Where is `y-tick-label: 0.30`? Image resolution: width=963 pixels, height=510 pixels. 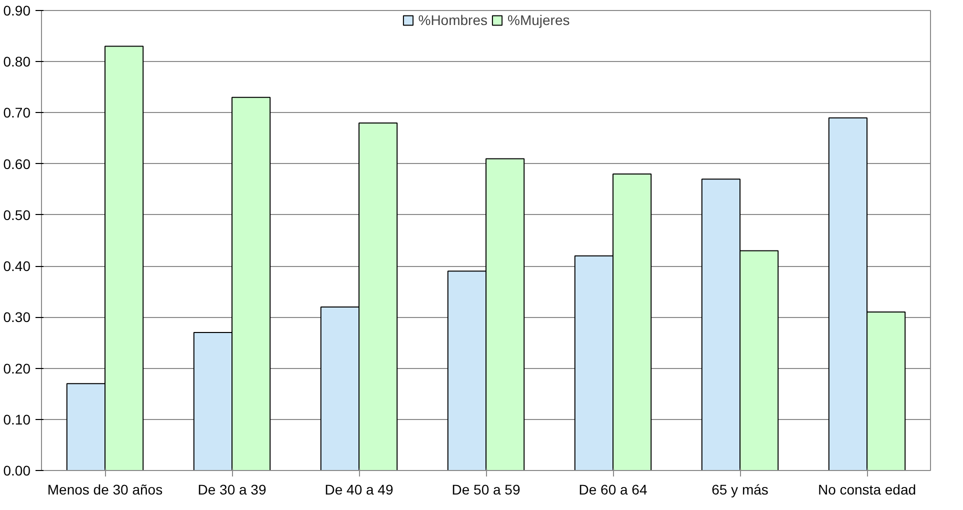
y-tick-label: 0.30 is located at coordinates (17, 317).